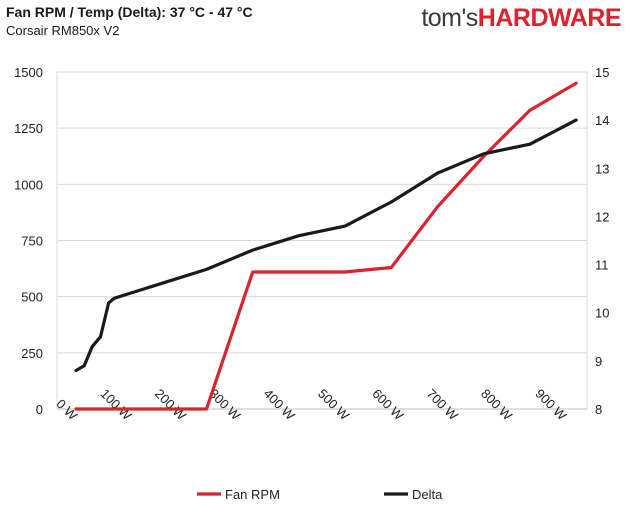  What do you see at coordinates (28, 72) in the screenshot?
I see `y-left-tick-label-6: 1500` at bounding box center [28, 72].